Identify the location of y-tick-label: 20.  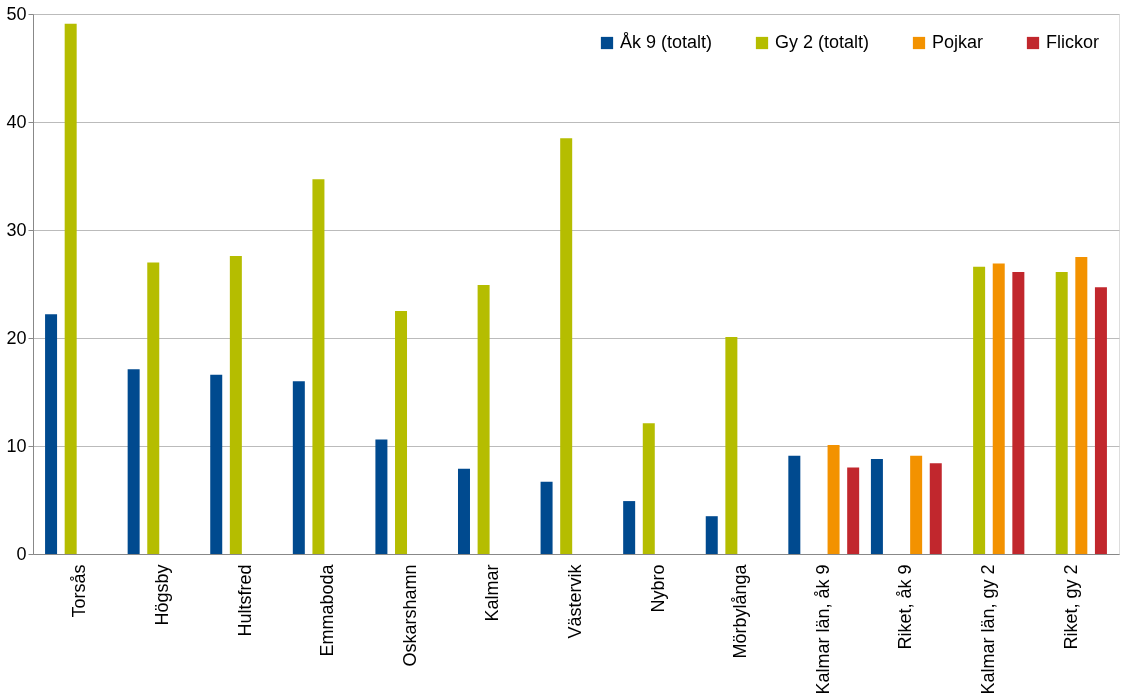
(16, 337).